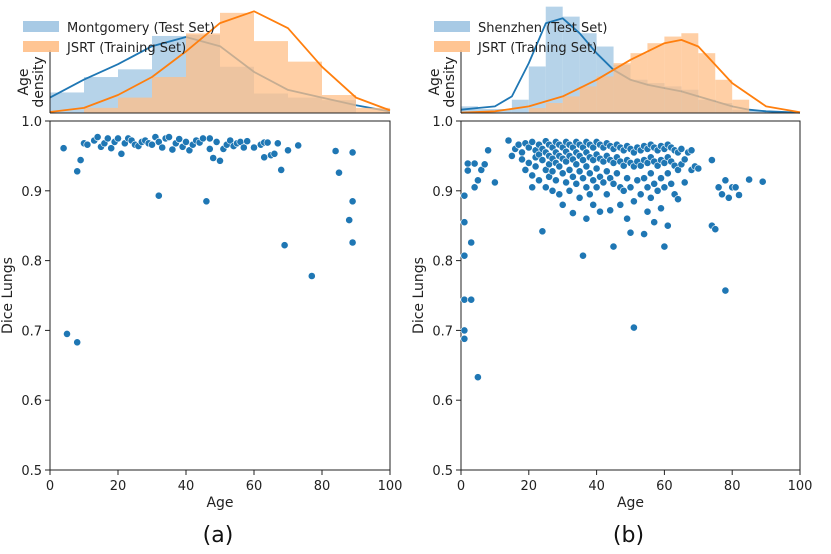 The height and width of the screenshot is (554, 831). What do you see at coordinates (520, 38) in the screenshot?
I see `legend: Shenzhen (Test Set) JSRT (Training Set)` at bounding box center [520, 38].